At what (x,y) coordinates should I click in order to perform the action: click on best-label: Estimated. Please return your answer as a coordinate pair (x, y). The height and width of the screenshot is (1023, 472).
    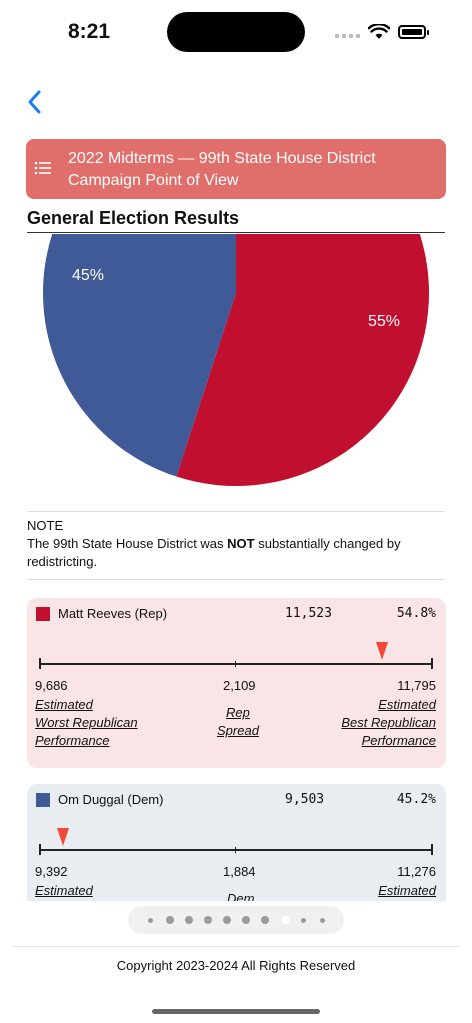
    Looking at the image, I should click on (407, 890).